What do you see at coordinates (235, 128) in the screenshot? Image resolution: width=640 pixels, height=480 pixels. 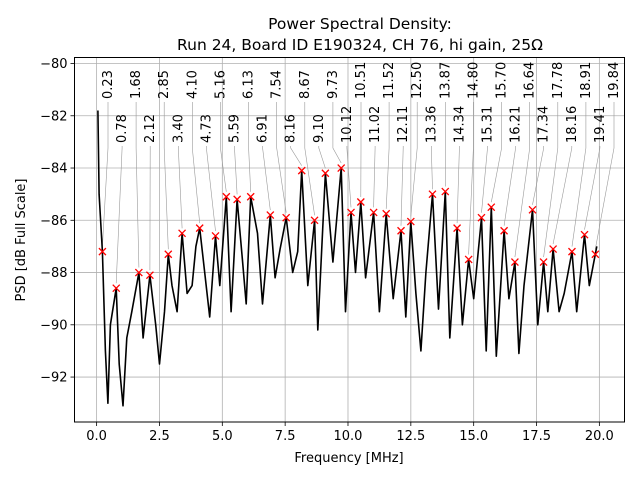 I see `peak-label: 5.59` at bounding box center [235, 128].